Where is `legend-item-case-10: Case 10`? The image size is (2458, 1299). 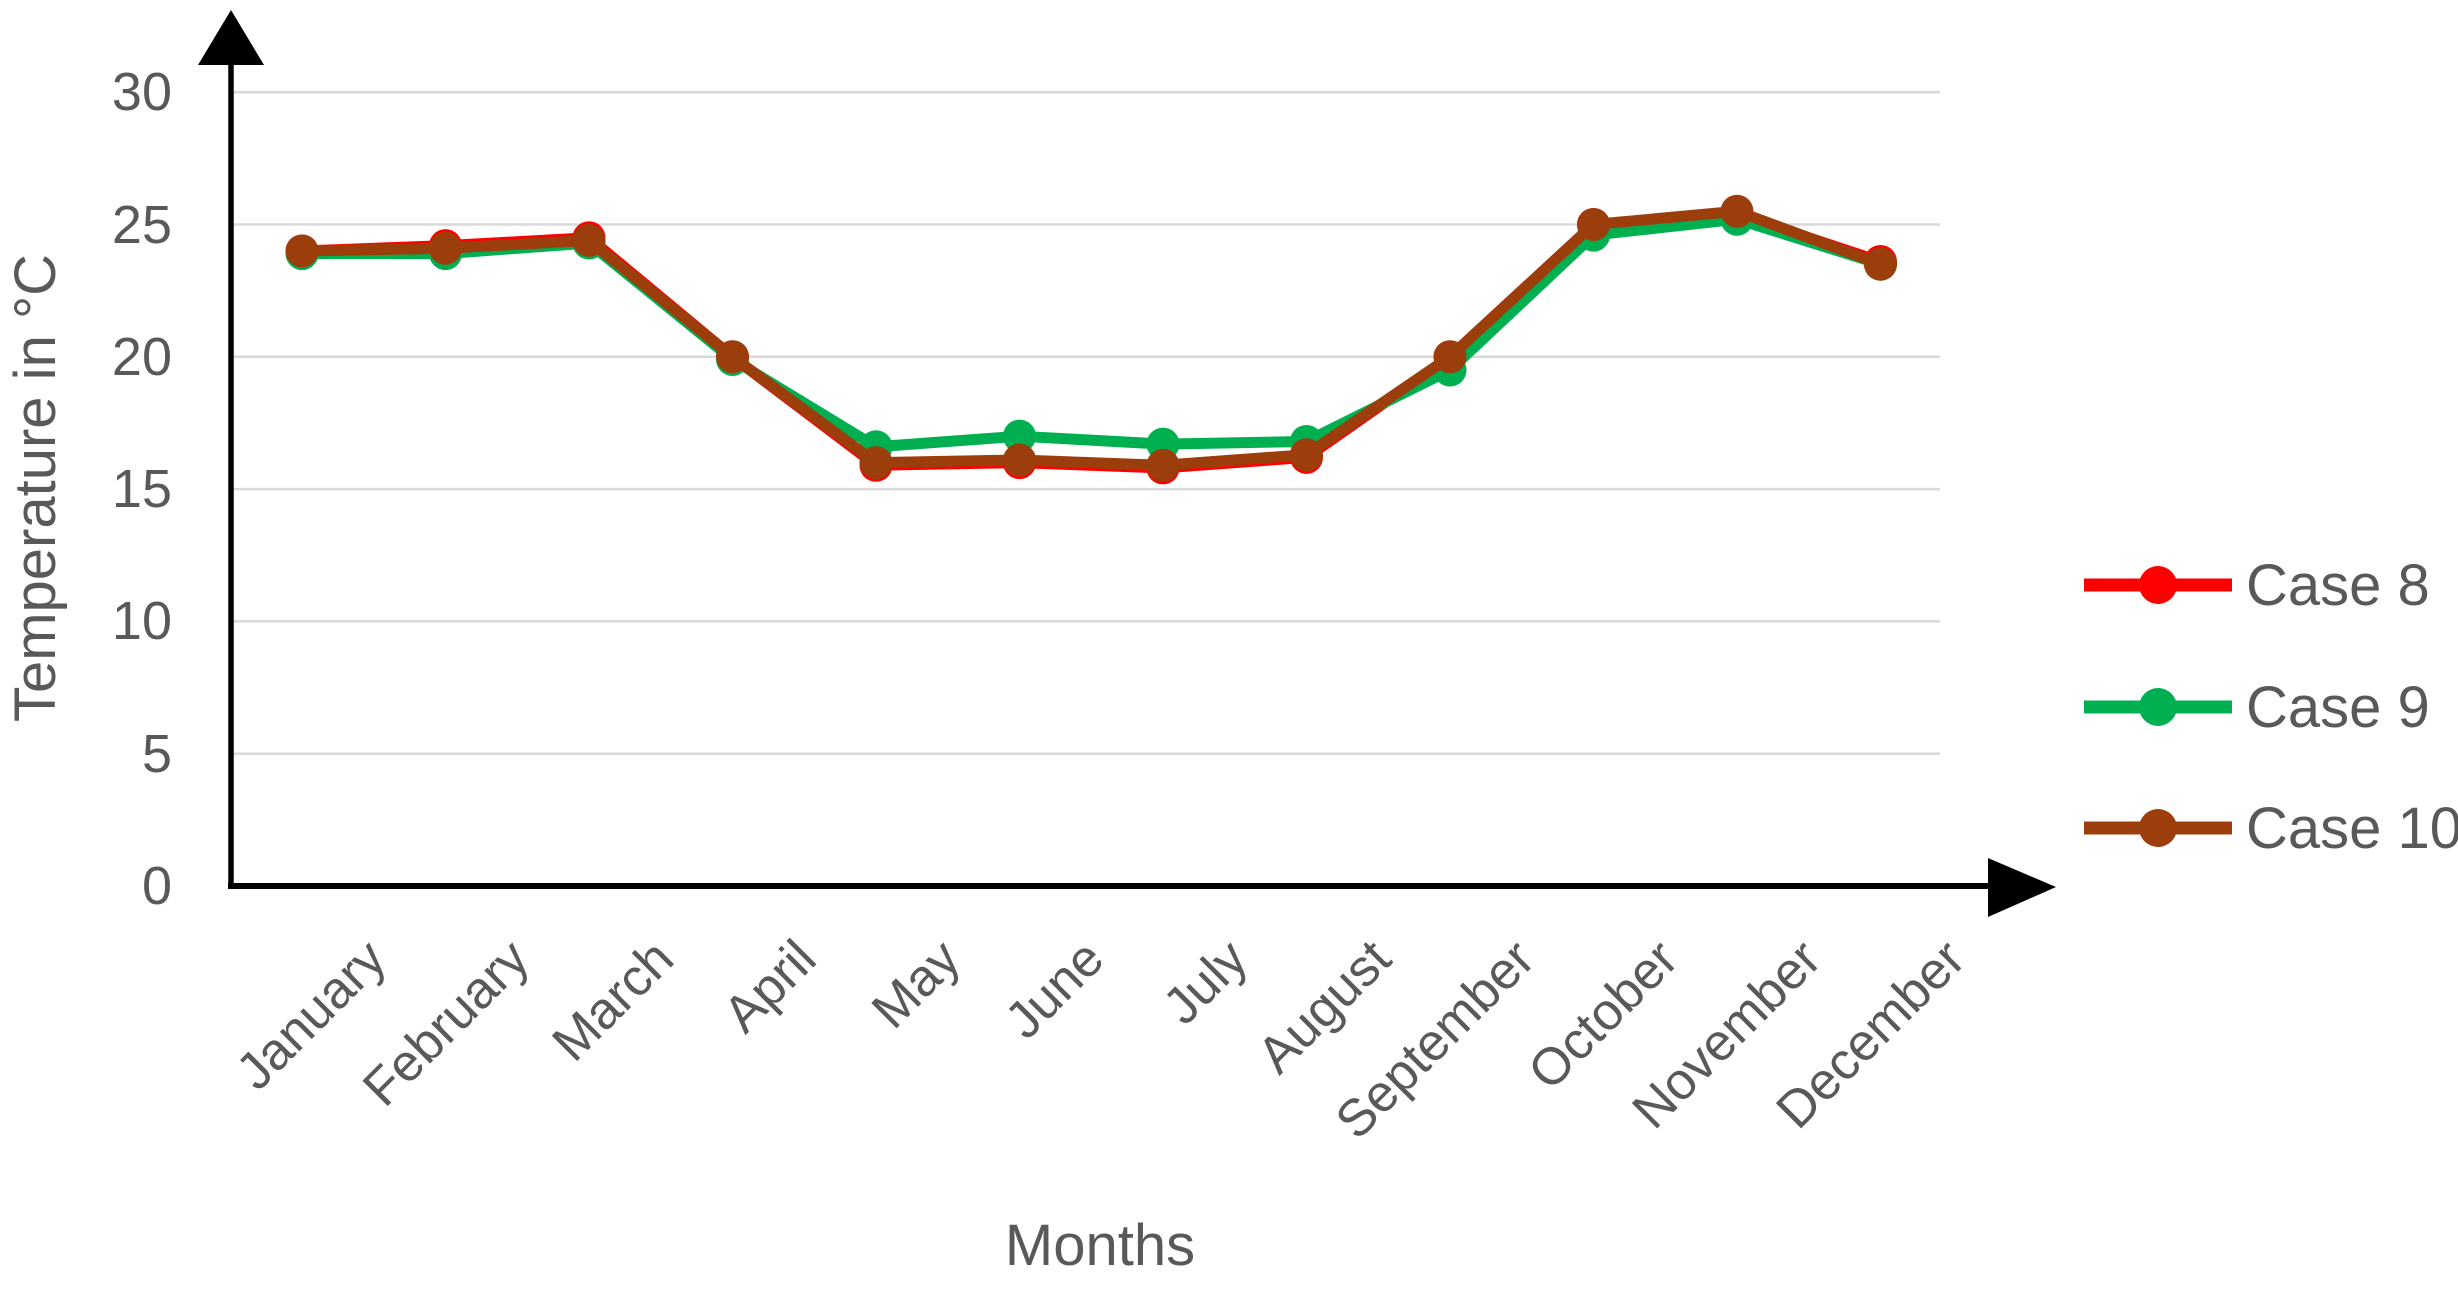 legend-item-case-10: Case 10 is located at coordinates (2270, 828).